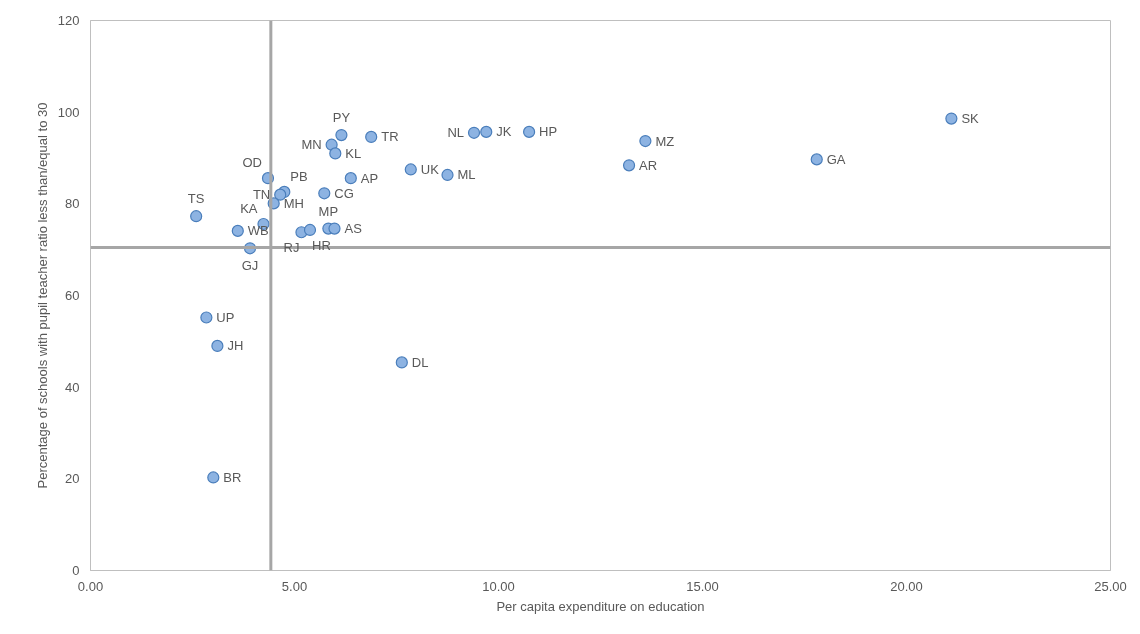  Describe the element at coordinates (225, 317) in the screenshot. I see `annotation: UP` at that location.